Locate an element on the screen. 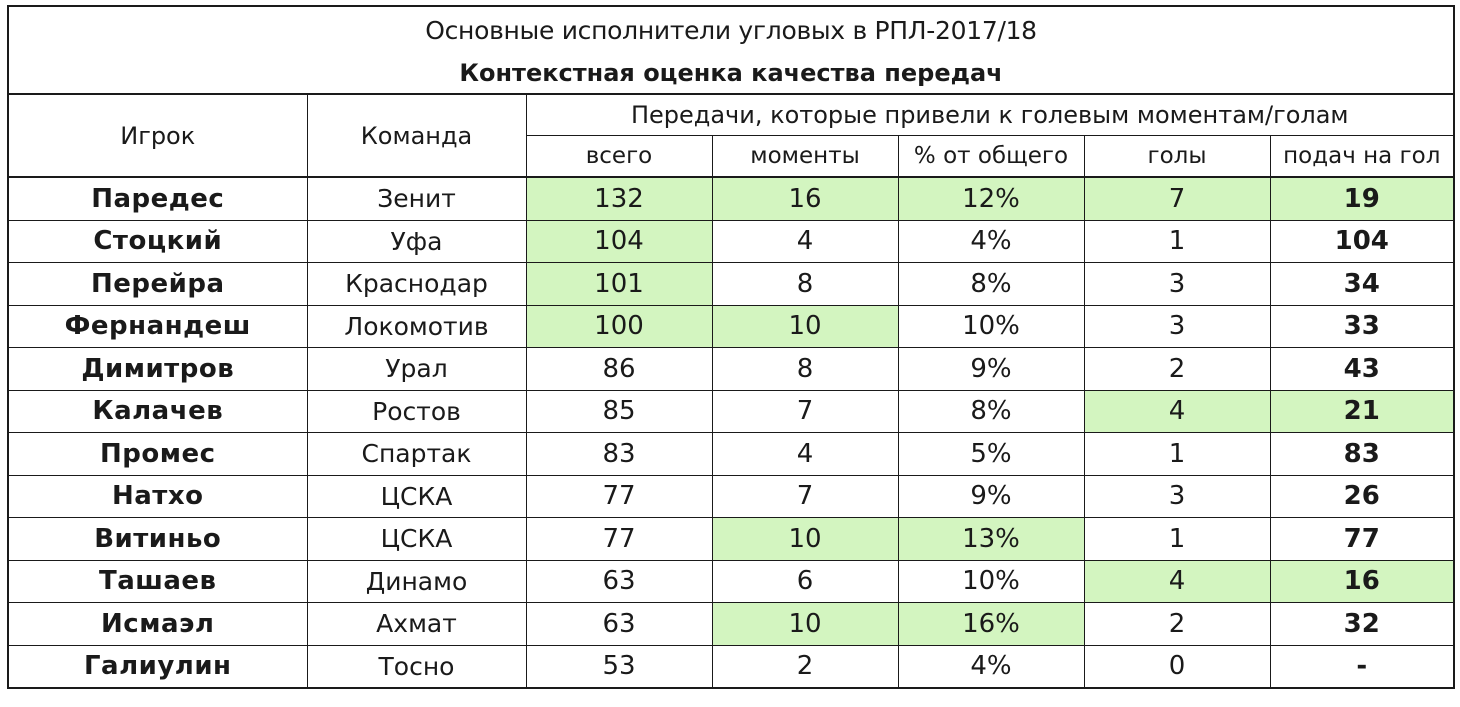 This screenshot has height=707, width=1460. cell-player: Натхо is located at coordinates (157, 496).